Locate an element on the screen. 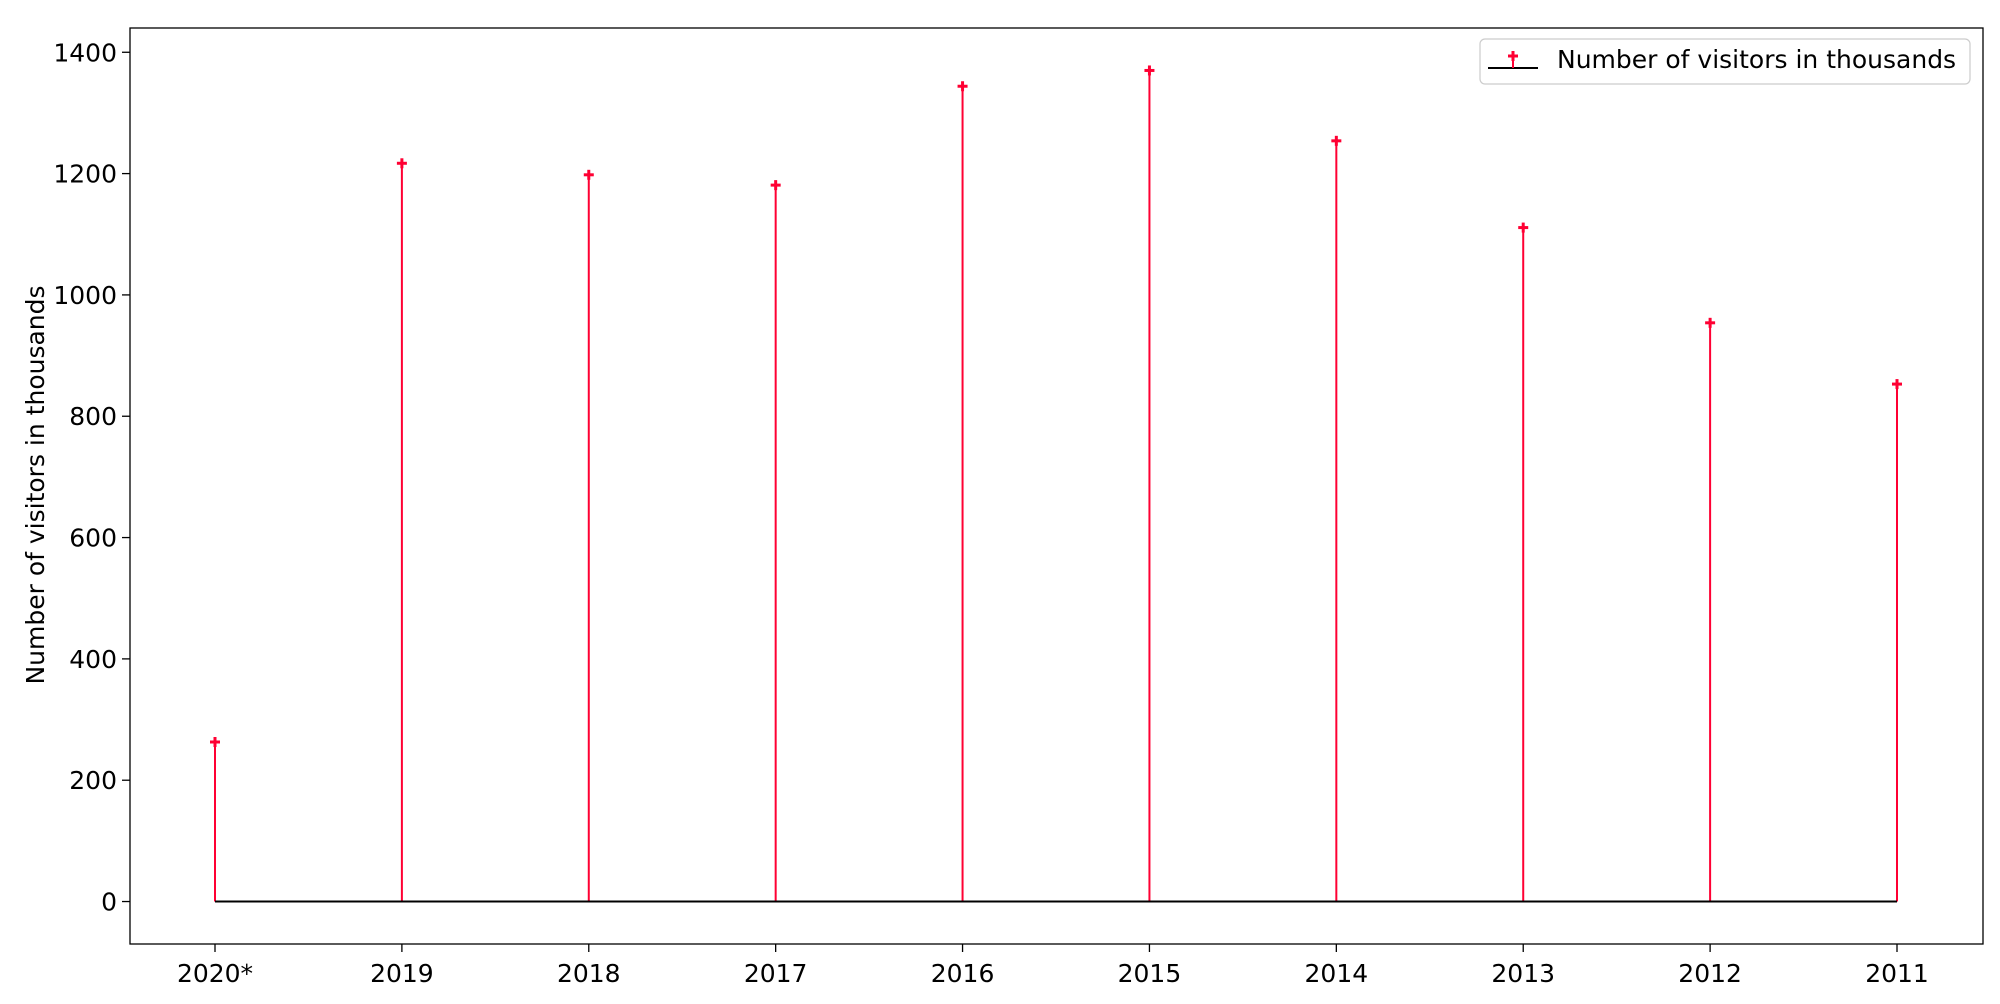 The height and width of the screenshot is (1004, 2000). x-tick-label-2017: 2017 is located at coordinates (776, 973).